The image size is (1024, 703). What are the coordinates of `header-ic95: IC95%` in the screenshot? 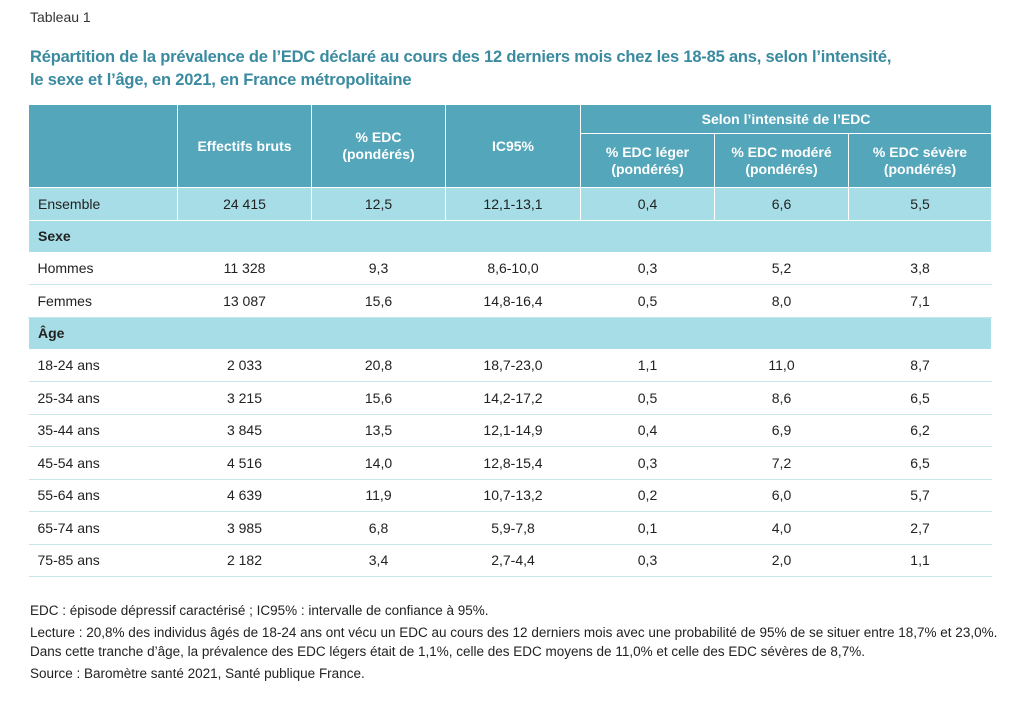 It's located at (513, 146).